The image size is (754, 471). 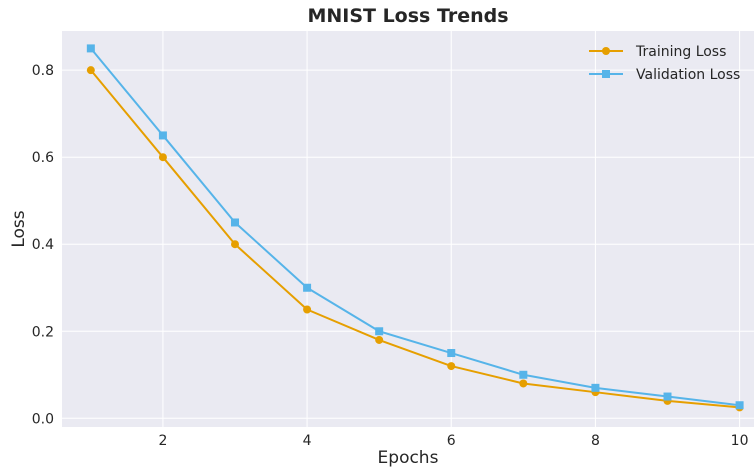 I want to click on legend-label: Validation Loss, so click(x=688, y=75).